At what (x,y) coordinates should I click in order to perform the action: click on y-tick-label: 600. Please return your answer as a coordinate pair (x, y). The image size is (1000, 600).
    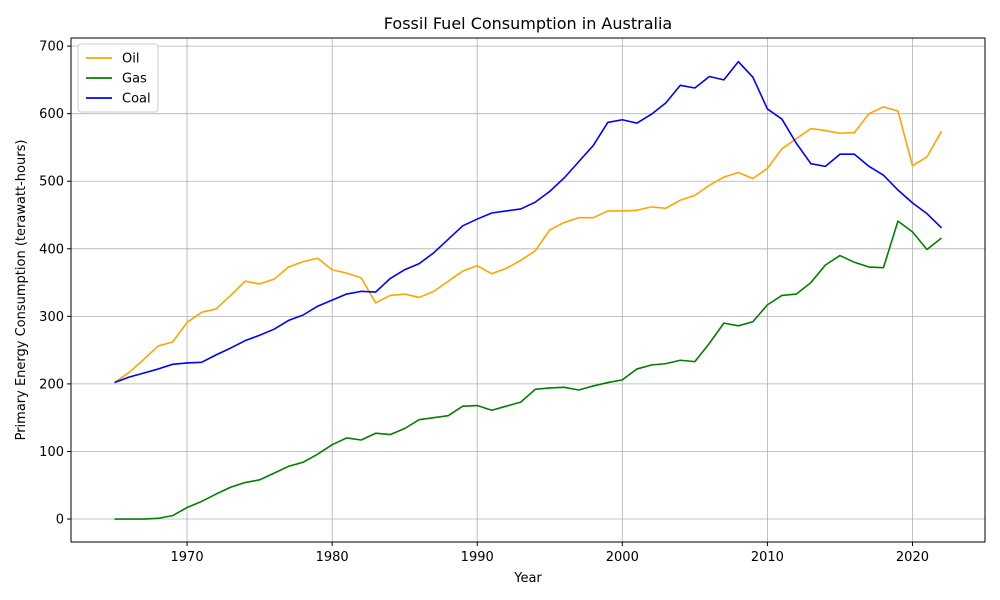
    Looking at the image, I should click on (51, 114).